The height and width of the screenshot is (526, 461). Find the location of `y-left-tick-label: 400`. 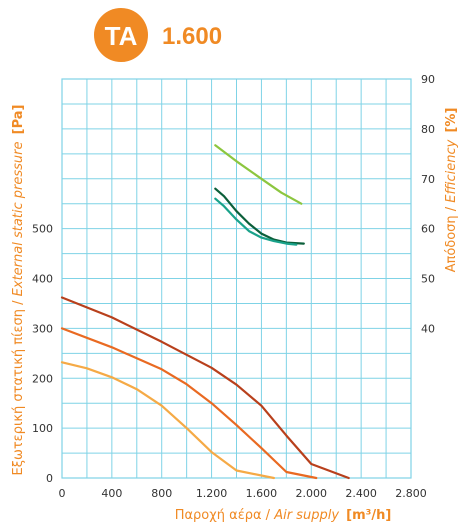

y-left-tick-label: 400 is located at coordinates (42, 279).